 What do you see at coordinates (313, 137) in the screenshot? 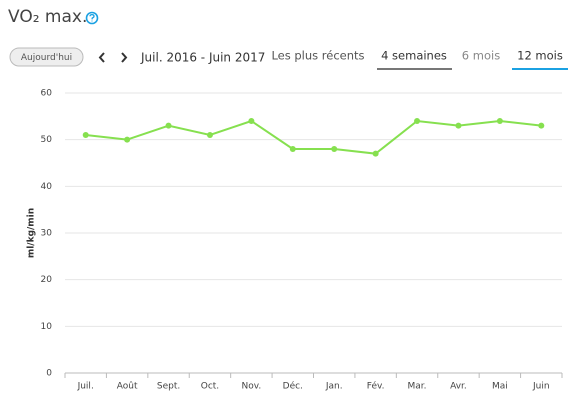
I see `data-line` at bounding box center [313, 137].